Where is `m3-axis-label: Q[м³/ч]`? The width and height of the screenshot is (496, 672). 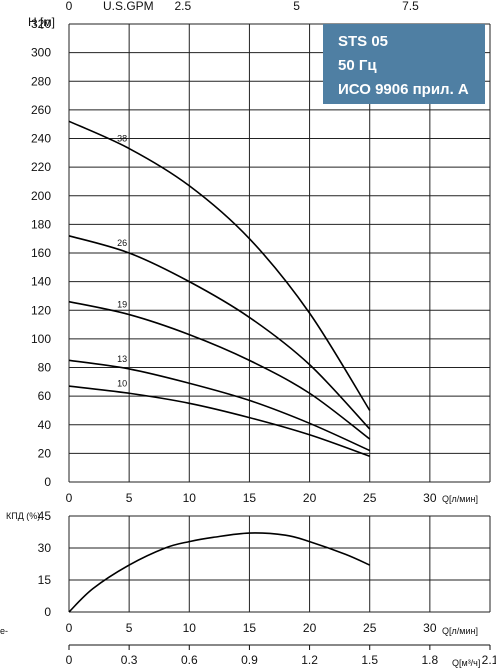 m3-axis-label: Q[м³/ч] is located at coordinates (466, 663).